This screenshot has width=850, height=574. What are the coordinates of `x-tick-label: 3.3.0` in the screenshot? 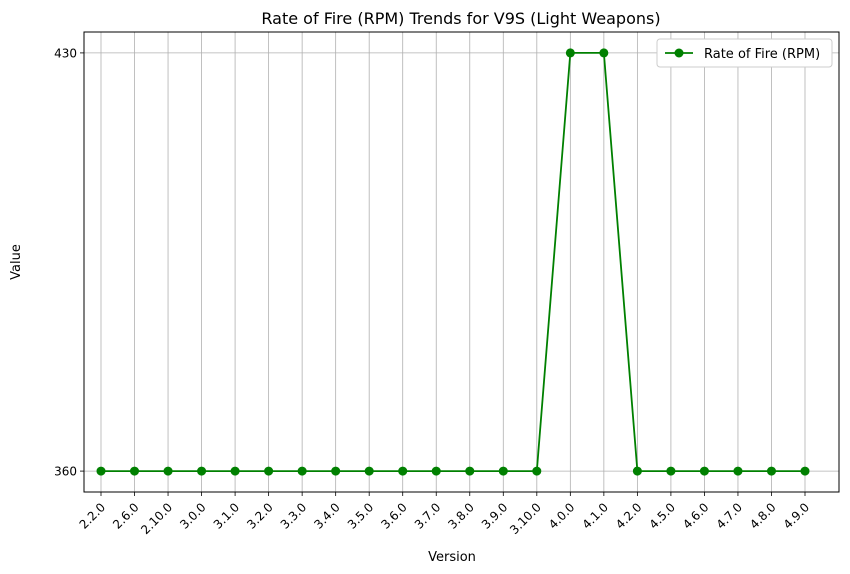 It's located at (293, 515).